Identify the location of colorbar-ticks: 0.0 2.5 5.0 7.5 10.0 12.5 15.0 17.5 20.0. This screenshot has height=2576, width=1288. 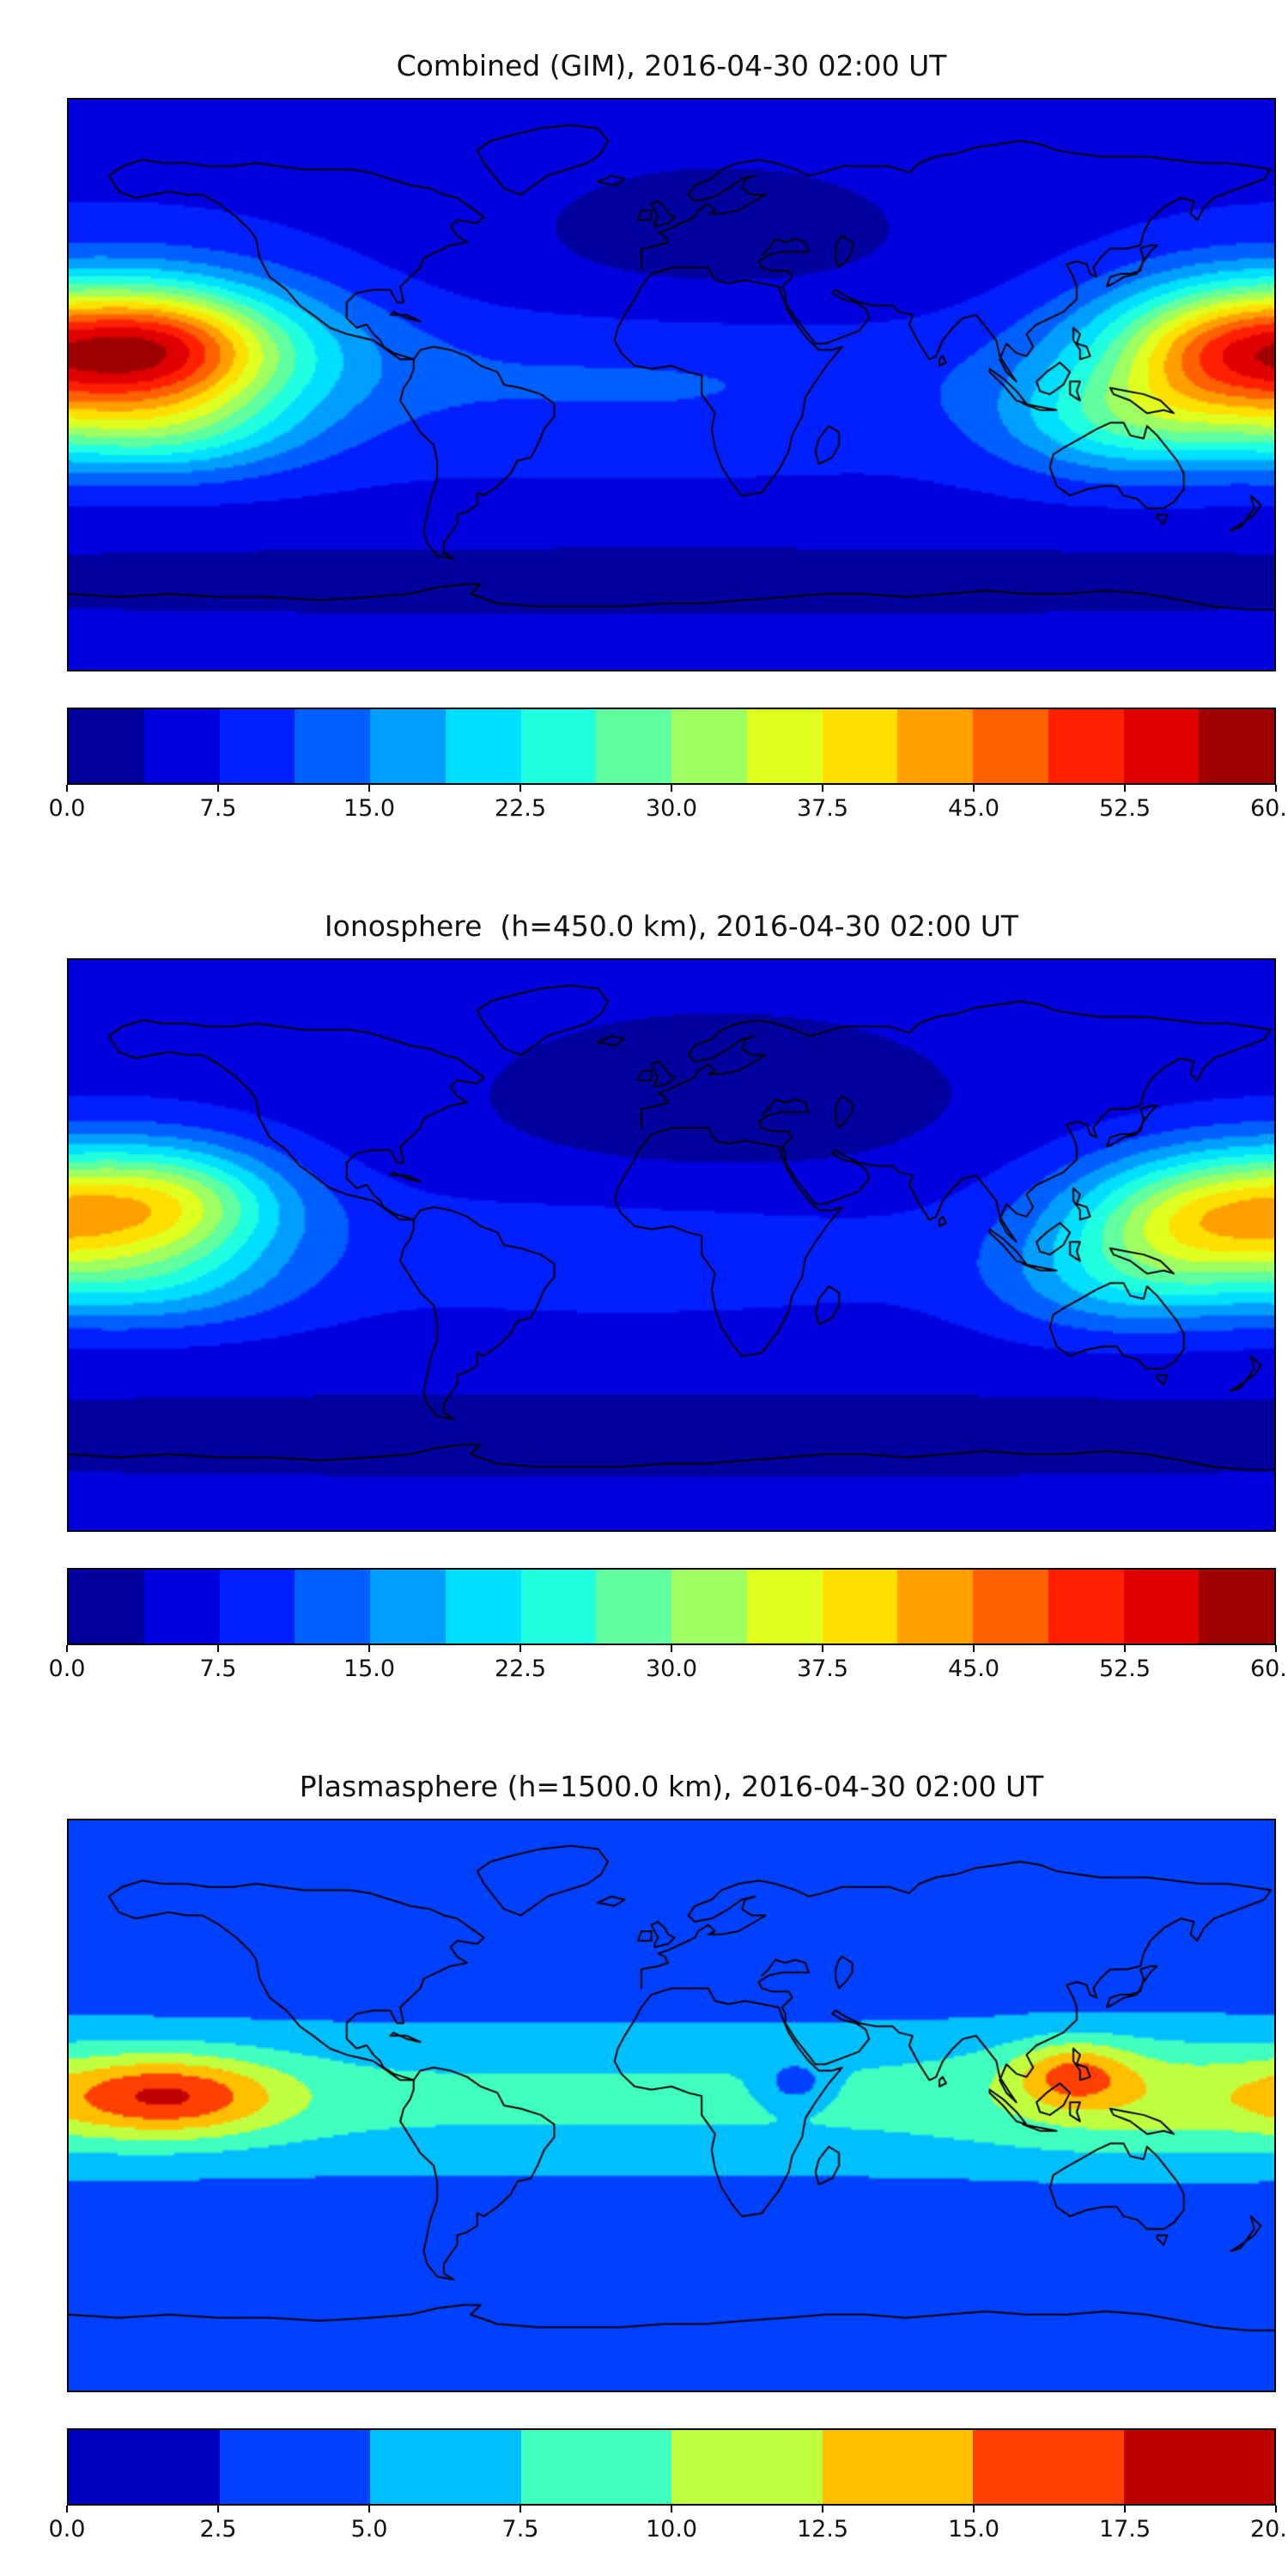
(669, 2528).